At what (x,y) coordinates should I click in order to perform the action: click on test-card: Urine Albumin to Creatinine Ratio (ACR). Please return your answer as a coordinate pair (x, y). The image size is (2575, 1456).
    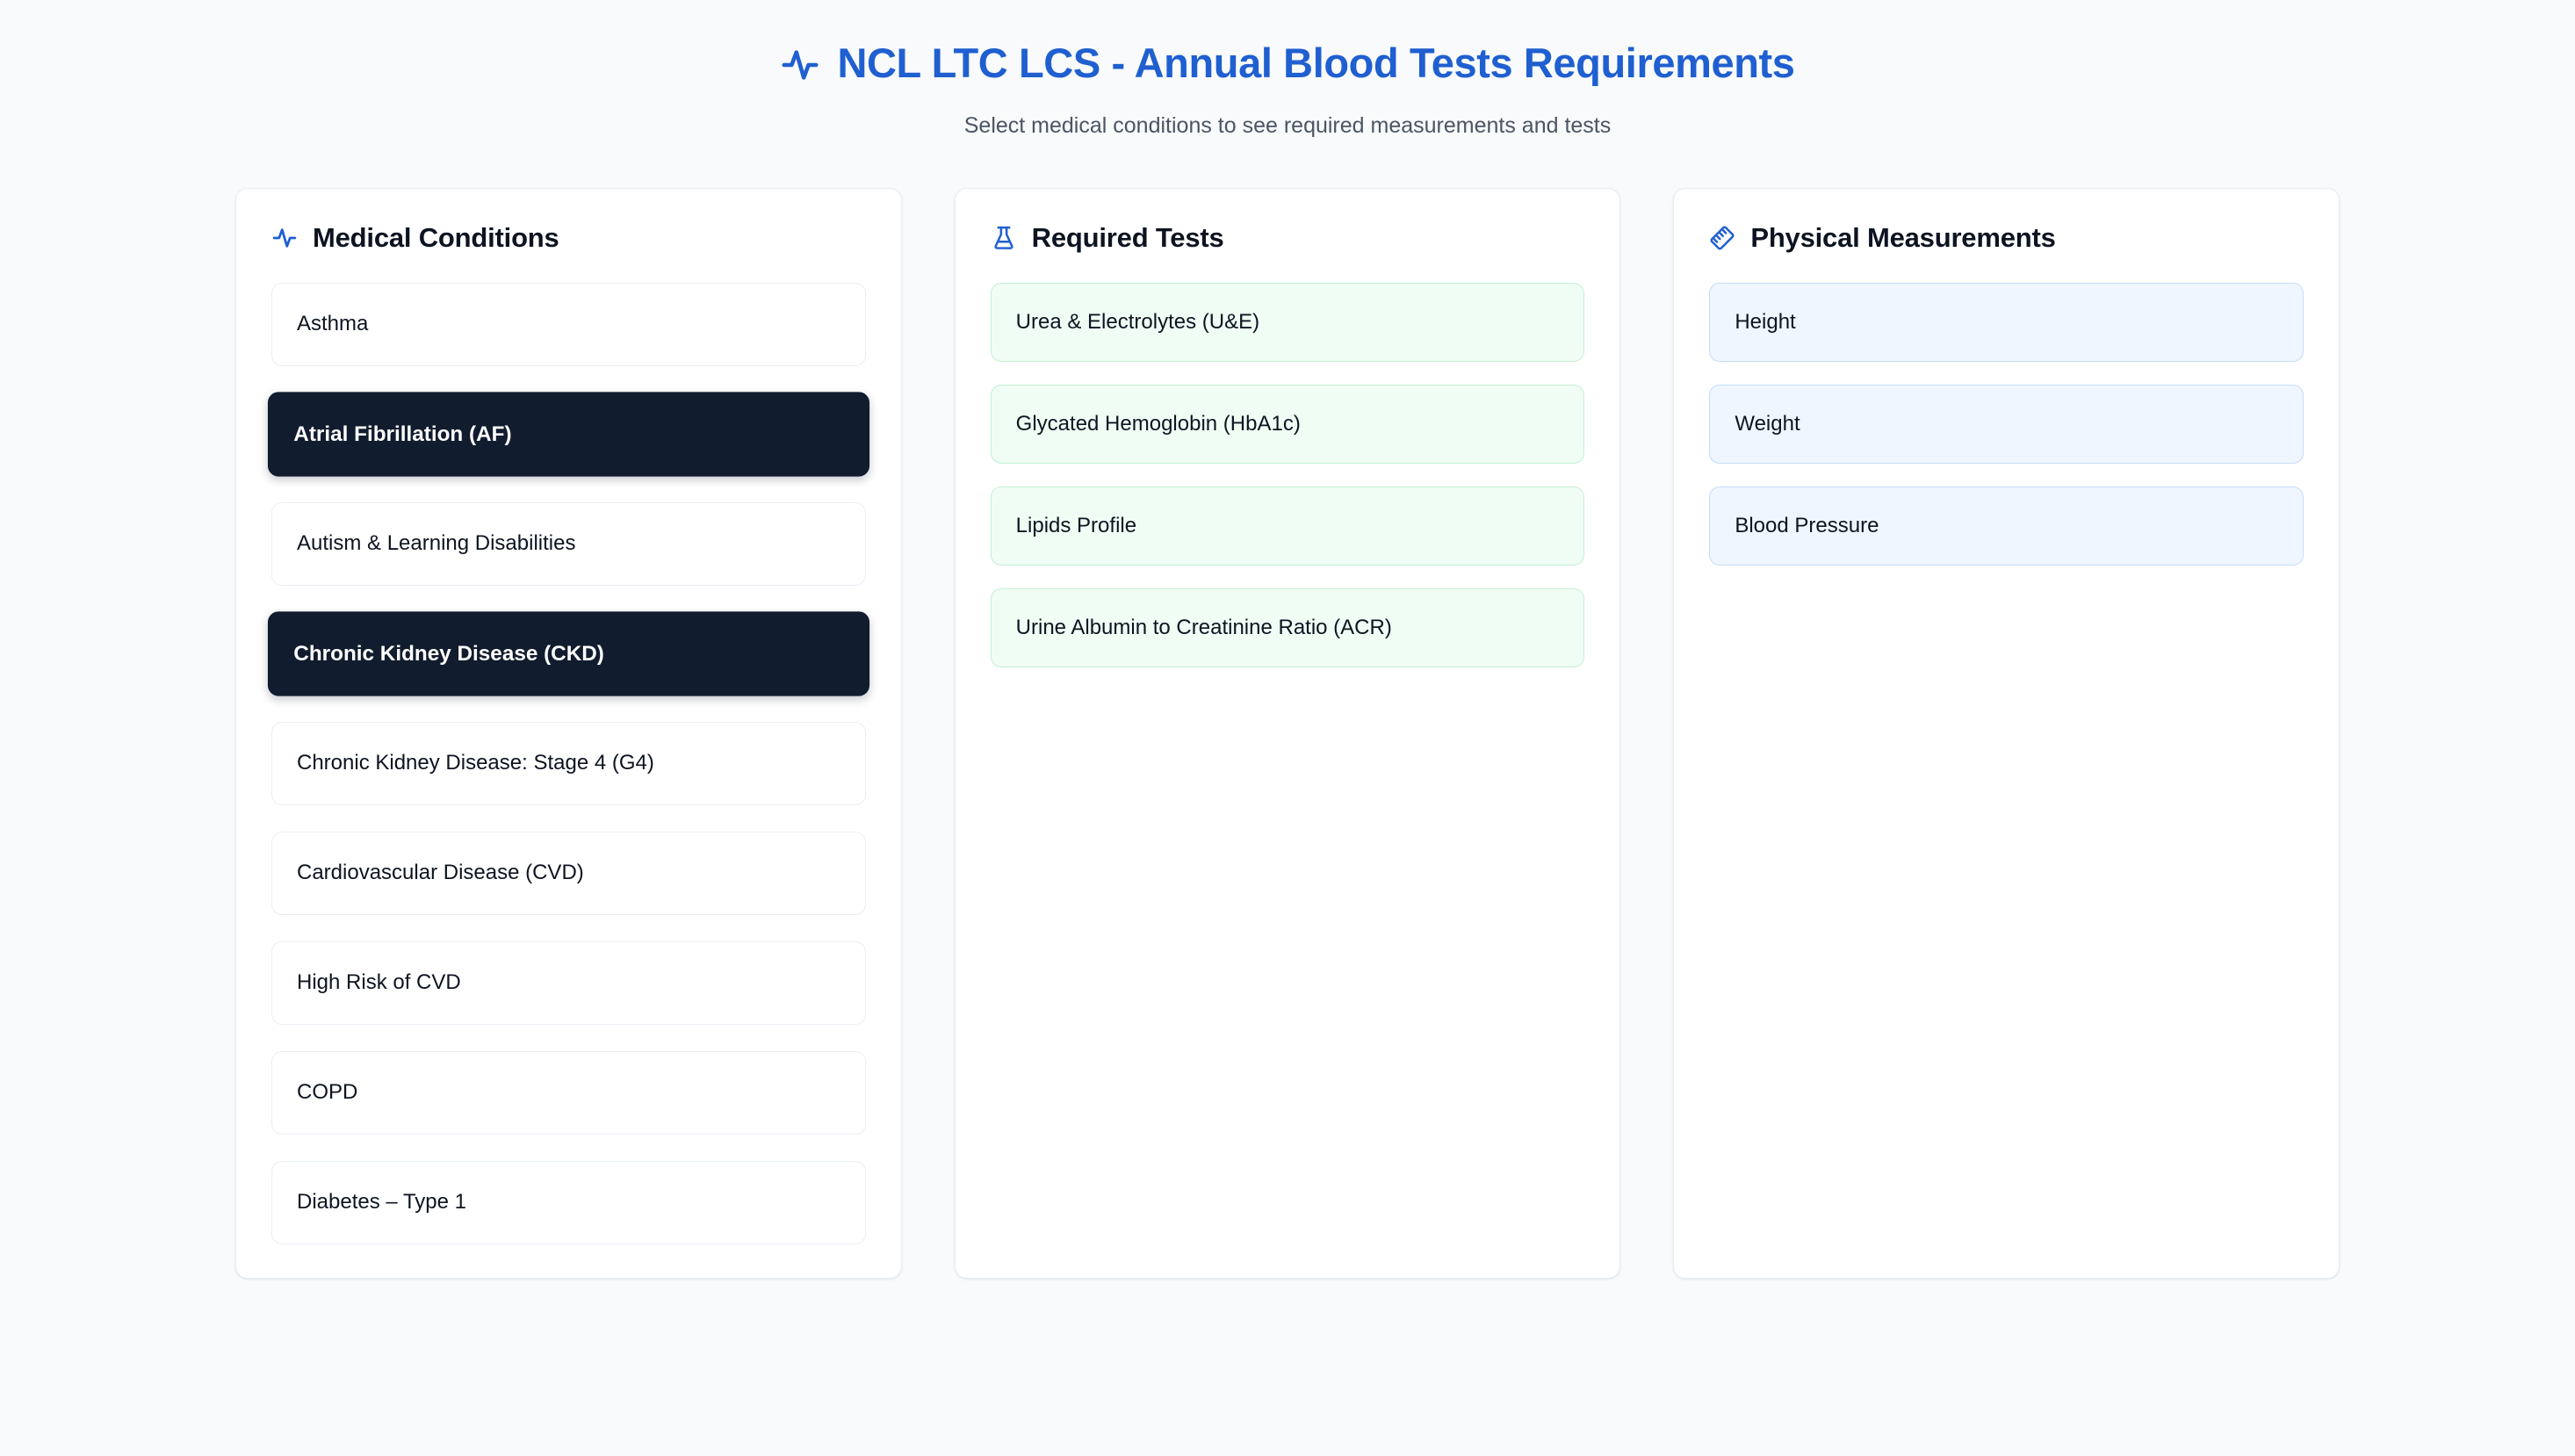
    Looking at the image, I should click on (1287, 627).